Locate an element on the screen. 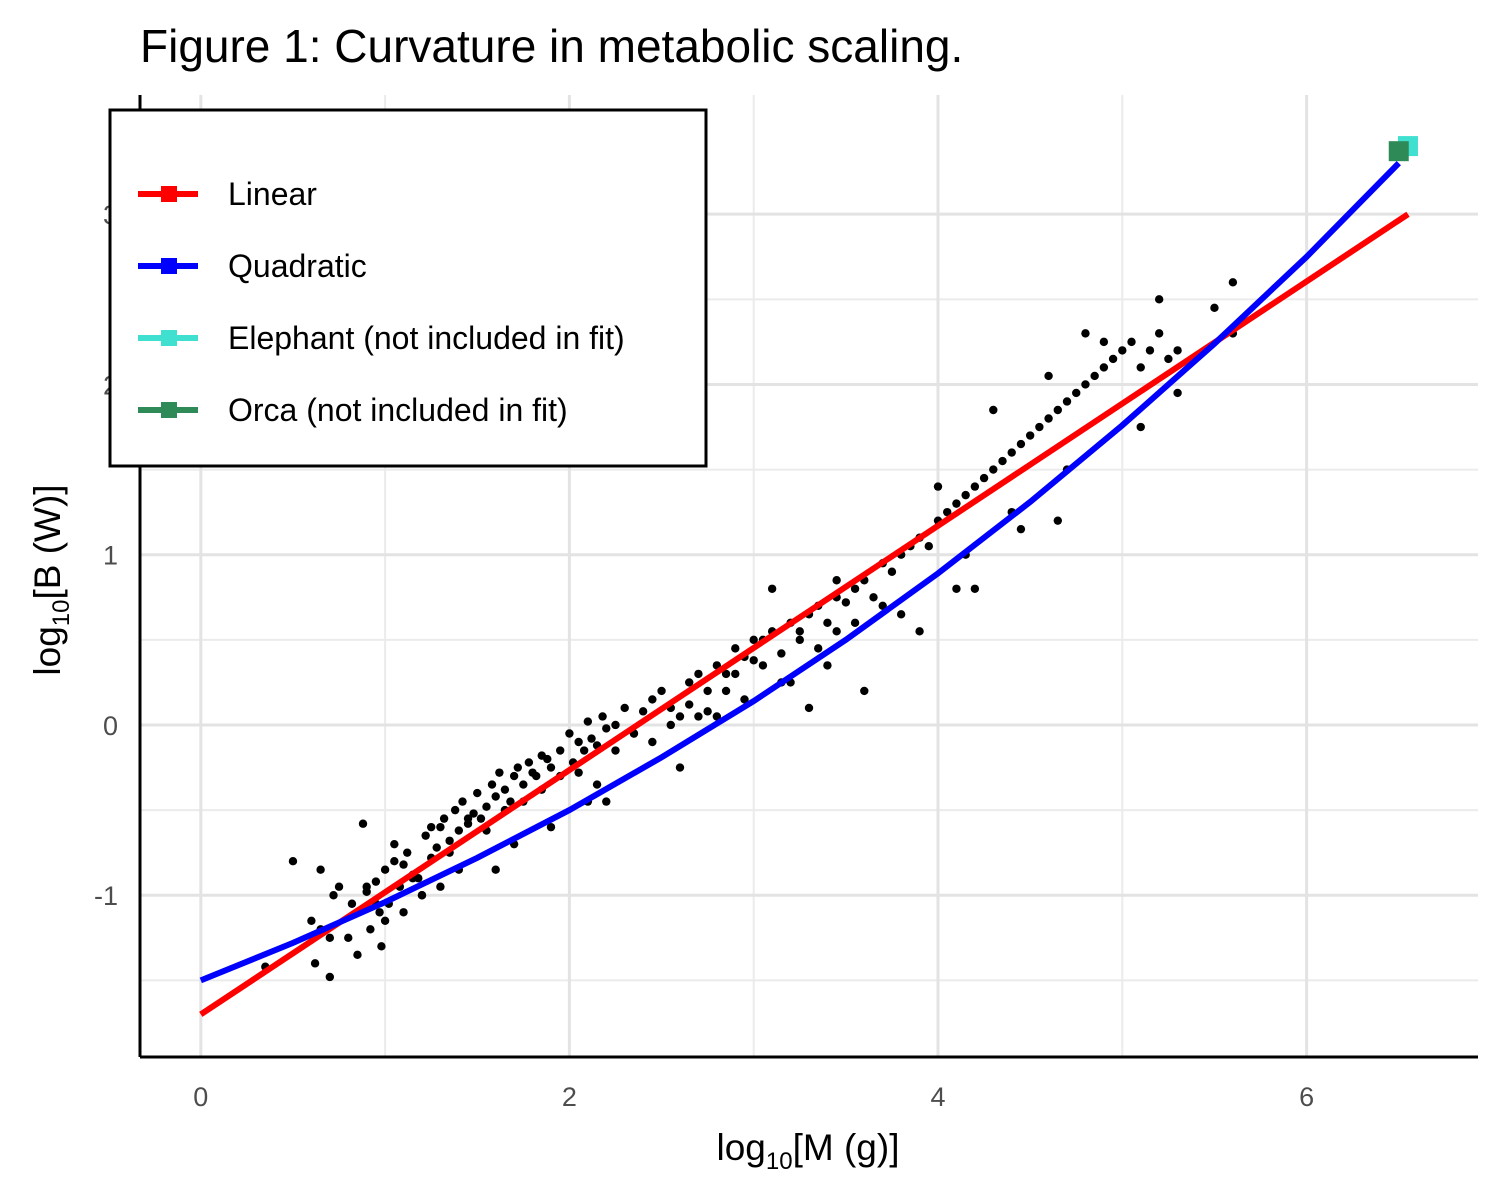 The height and width of the screenshot is (1200, 1500). legend-label: Quadratic is located at coordinates (297, 266).